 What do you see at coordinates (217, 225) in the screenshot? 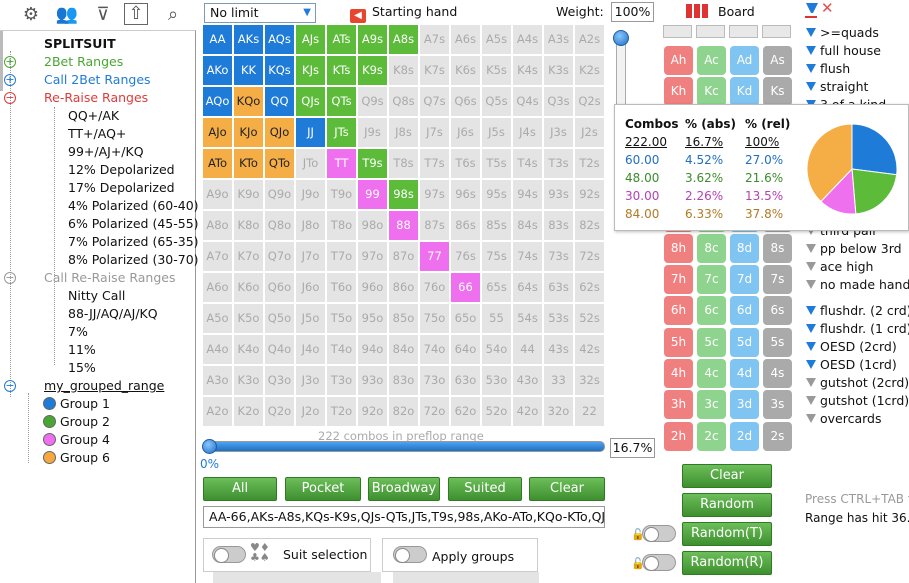
I see `hand-cell-A8o: A8o` at bounding box center [217, 225].